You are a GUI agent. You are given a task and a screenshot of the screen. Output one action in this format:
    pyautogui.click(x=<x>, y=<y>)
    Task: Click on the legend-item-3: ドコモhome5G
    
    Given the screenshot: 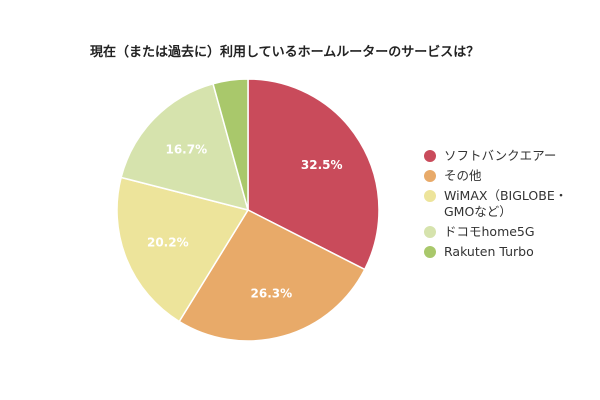 What is the action you would take?
    pyautogui.click(x=509, y=232)
    